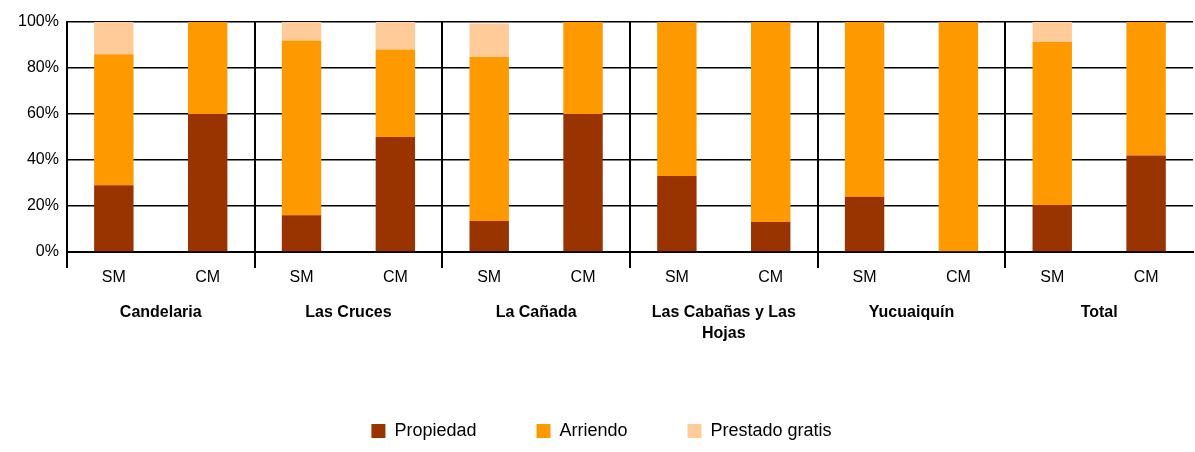  Describe the element at coordinates (348, 312) in the screenshot. I see `text: Las Cruces` at that location.